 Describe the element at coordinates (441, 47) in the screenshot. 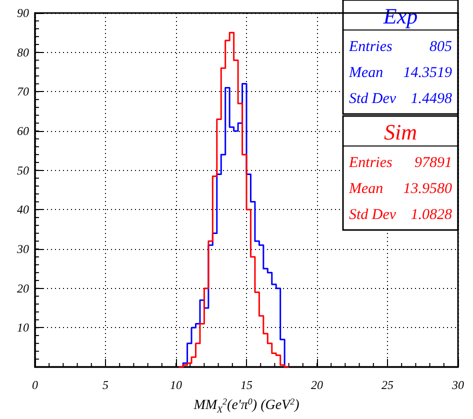

I see `annotation: 805` at that location.